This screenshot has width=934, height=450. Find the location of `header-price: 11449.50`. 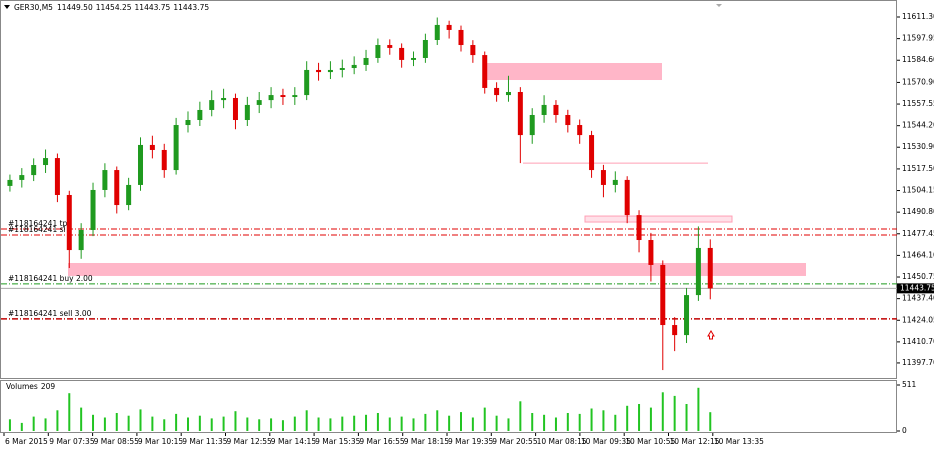

header-price: 11449.50 is located at coordinates (75, 7).